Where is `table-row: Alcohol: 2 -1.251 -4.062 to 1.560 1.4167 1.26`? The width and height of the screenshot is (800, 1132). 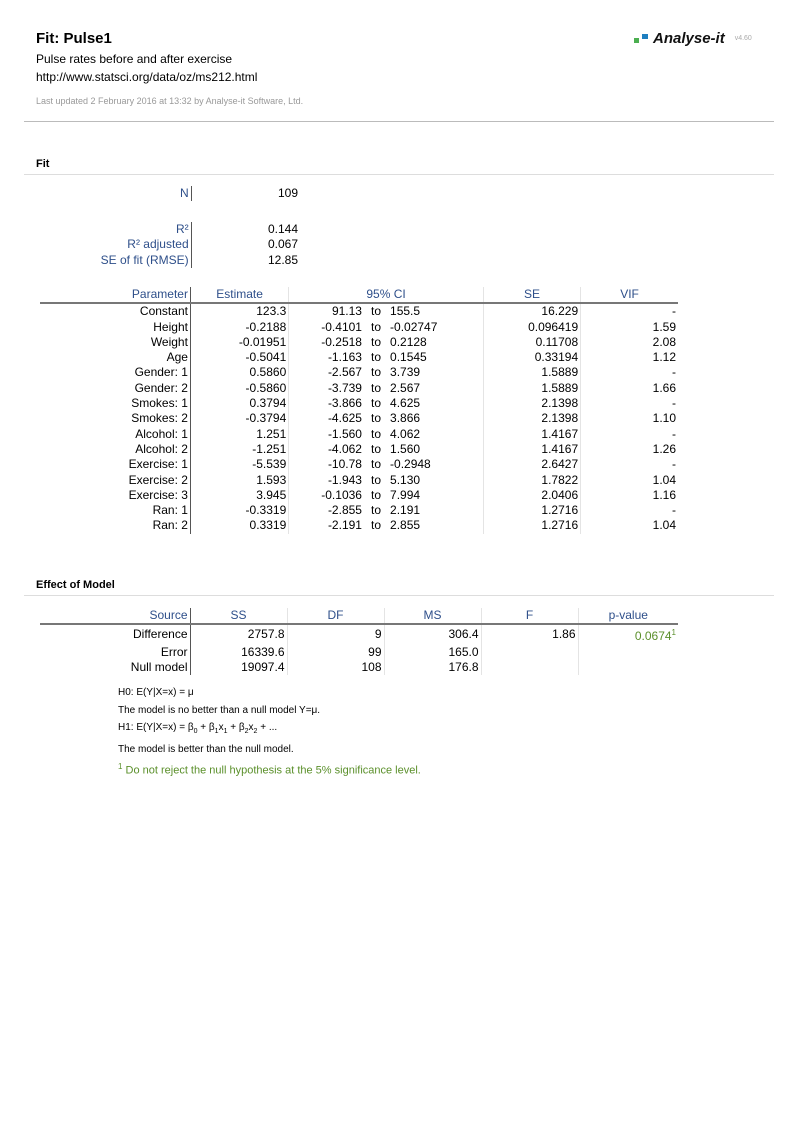
table-row: Alcohol: 2 -1.251 -4.062 to 1.560 1.4167 1.26 is located at coordinates (359, 449).